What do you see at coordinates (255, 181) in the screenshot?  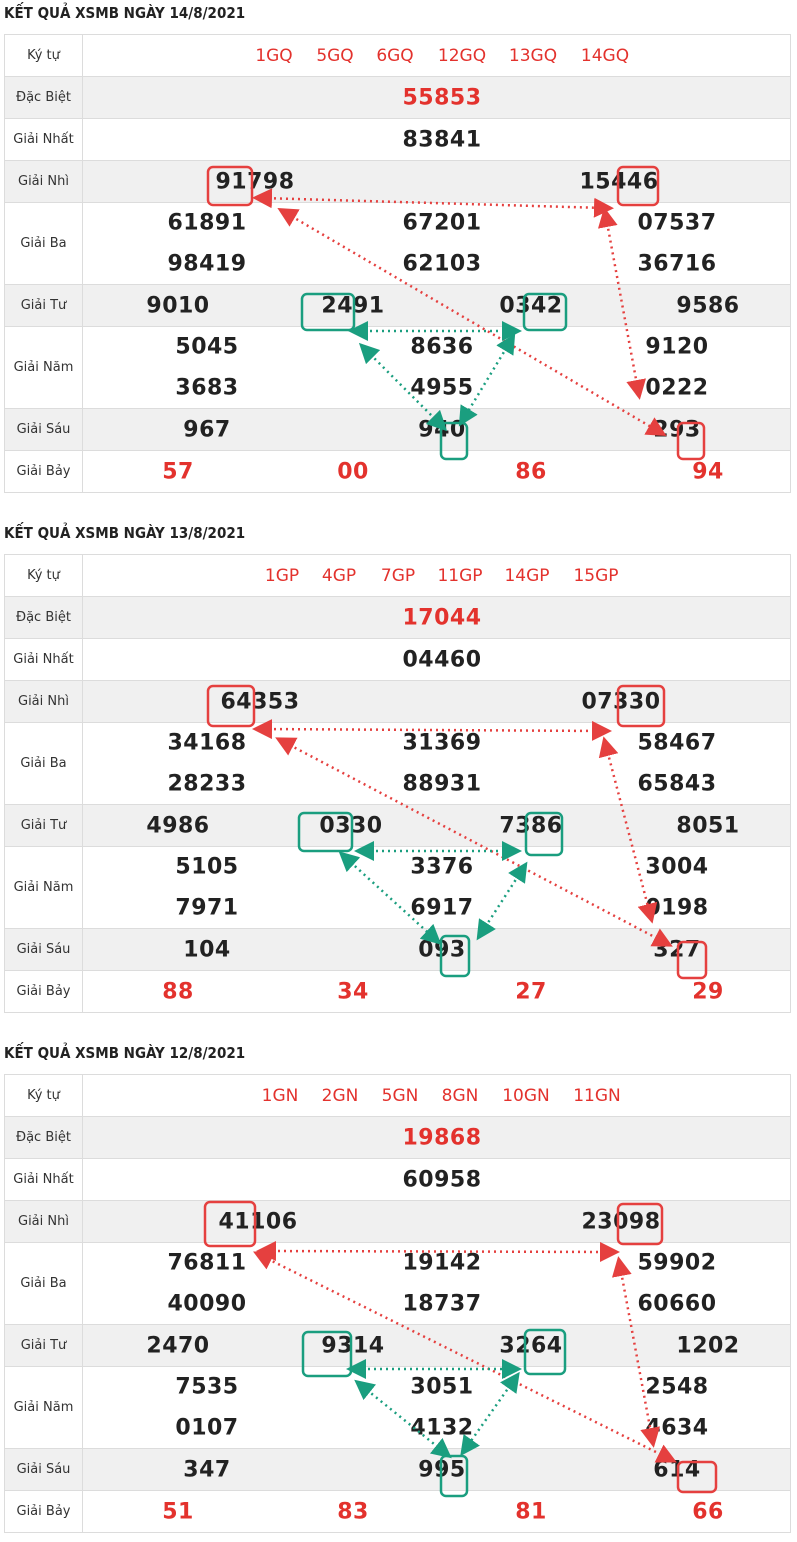 I see `second-prize: 91798` at bounding box center [255, 181].